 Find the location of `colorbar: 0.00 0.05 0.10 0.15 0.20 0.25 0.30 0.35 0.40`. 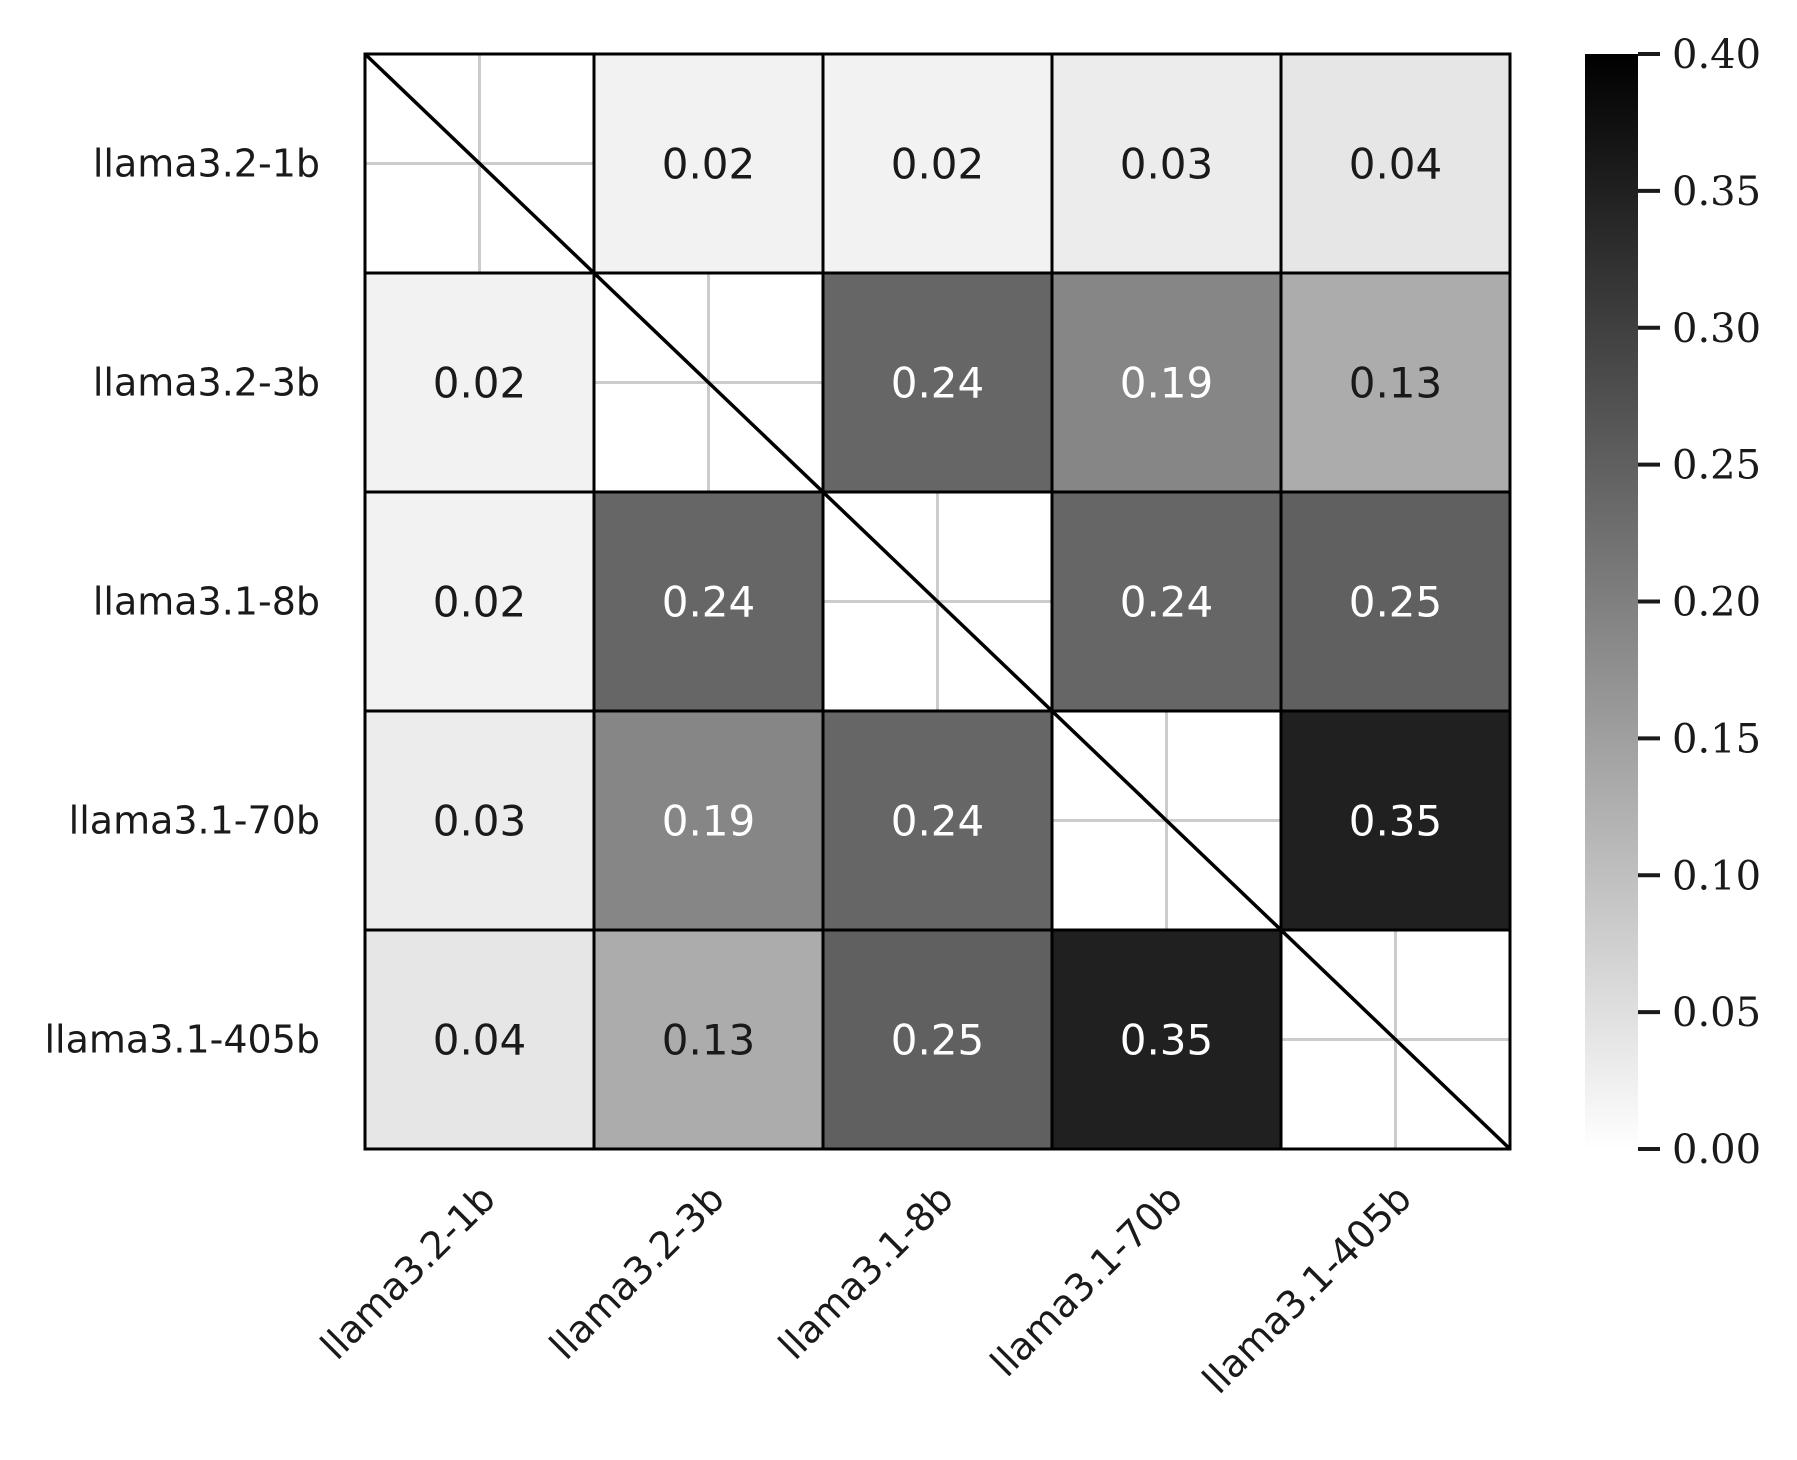

colorbar: 0.00 0.05 0.10 0.15 0.20 0.25 0.30 0.35 0.40 is located at coordinates (1673, 602).